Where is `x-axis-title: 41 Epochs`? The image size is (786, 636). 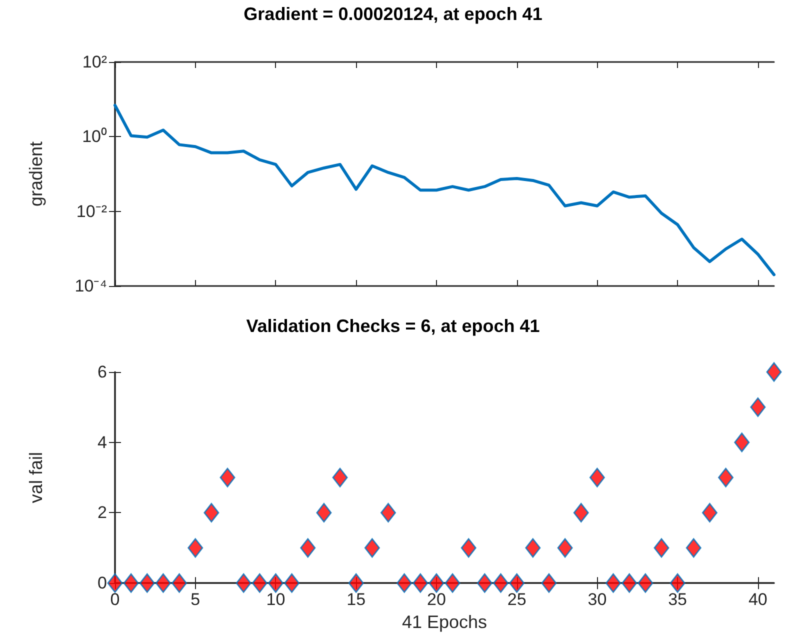 x-axis-title: 41 Epochs is located at coordinates (445, 622).